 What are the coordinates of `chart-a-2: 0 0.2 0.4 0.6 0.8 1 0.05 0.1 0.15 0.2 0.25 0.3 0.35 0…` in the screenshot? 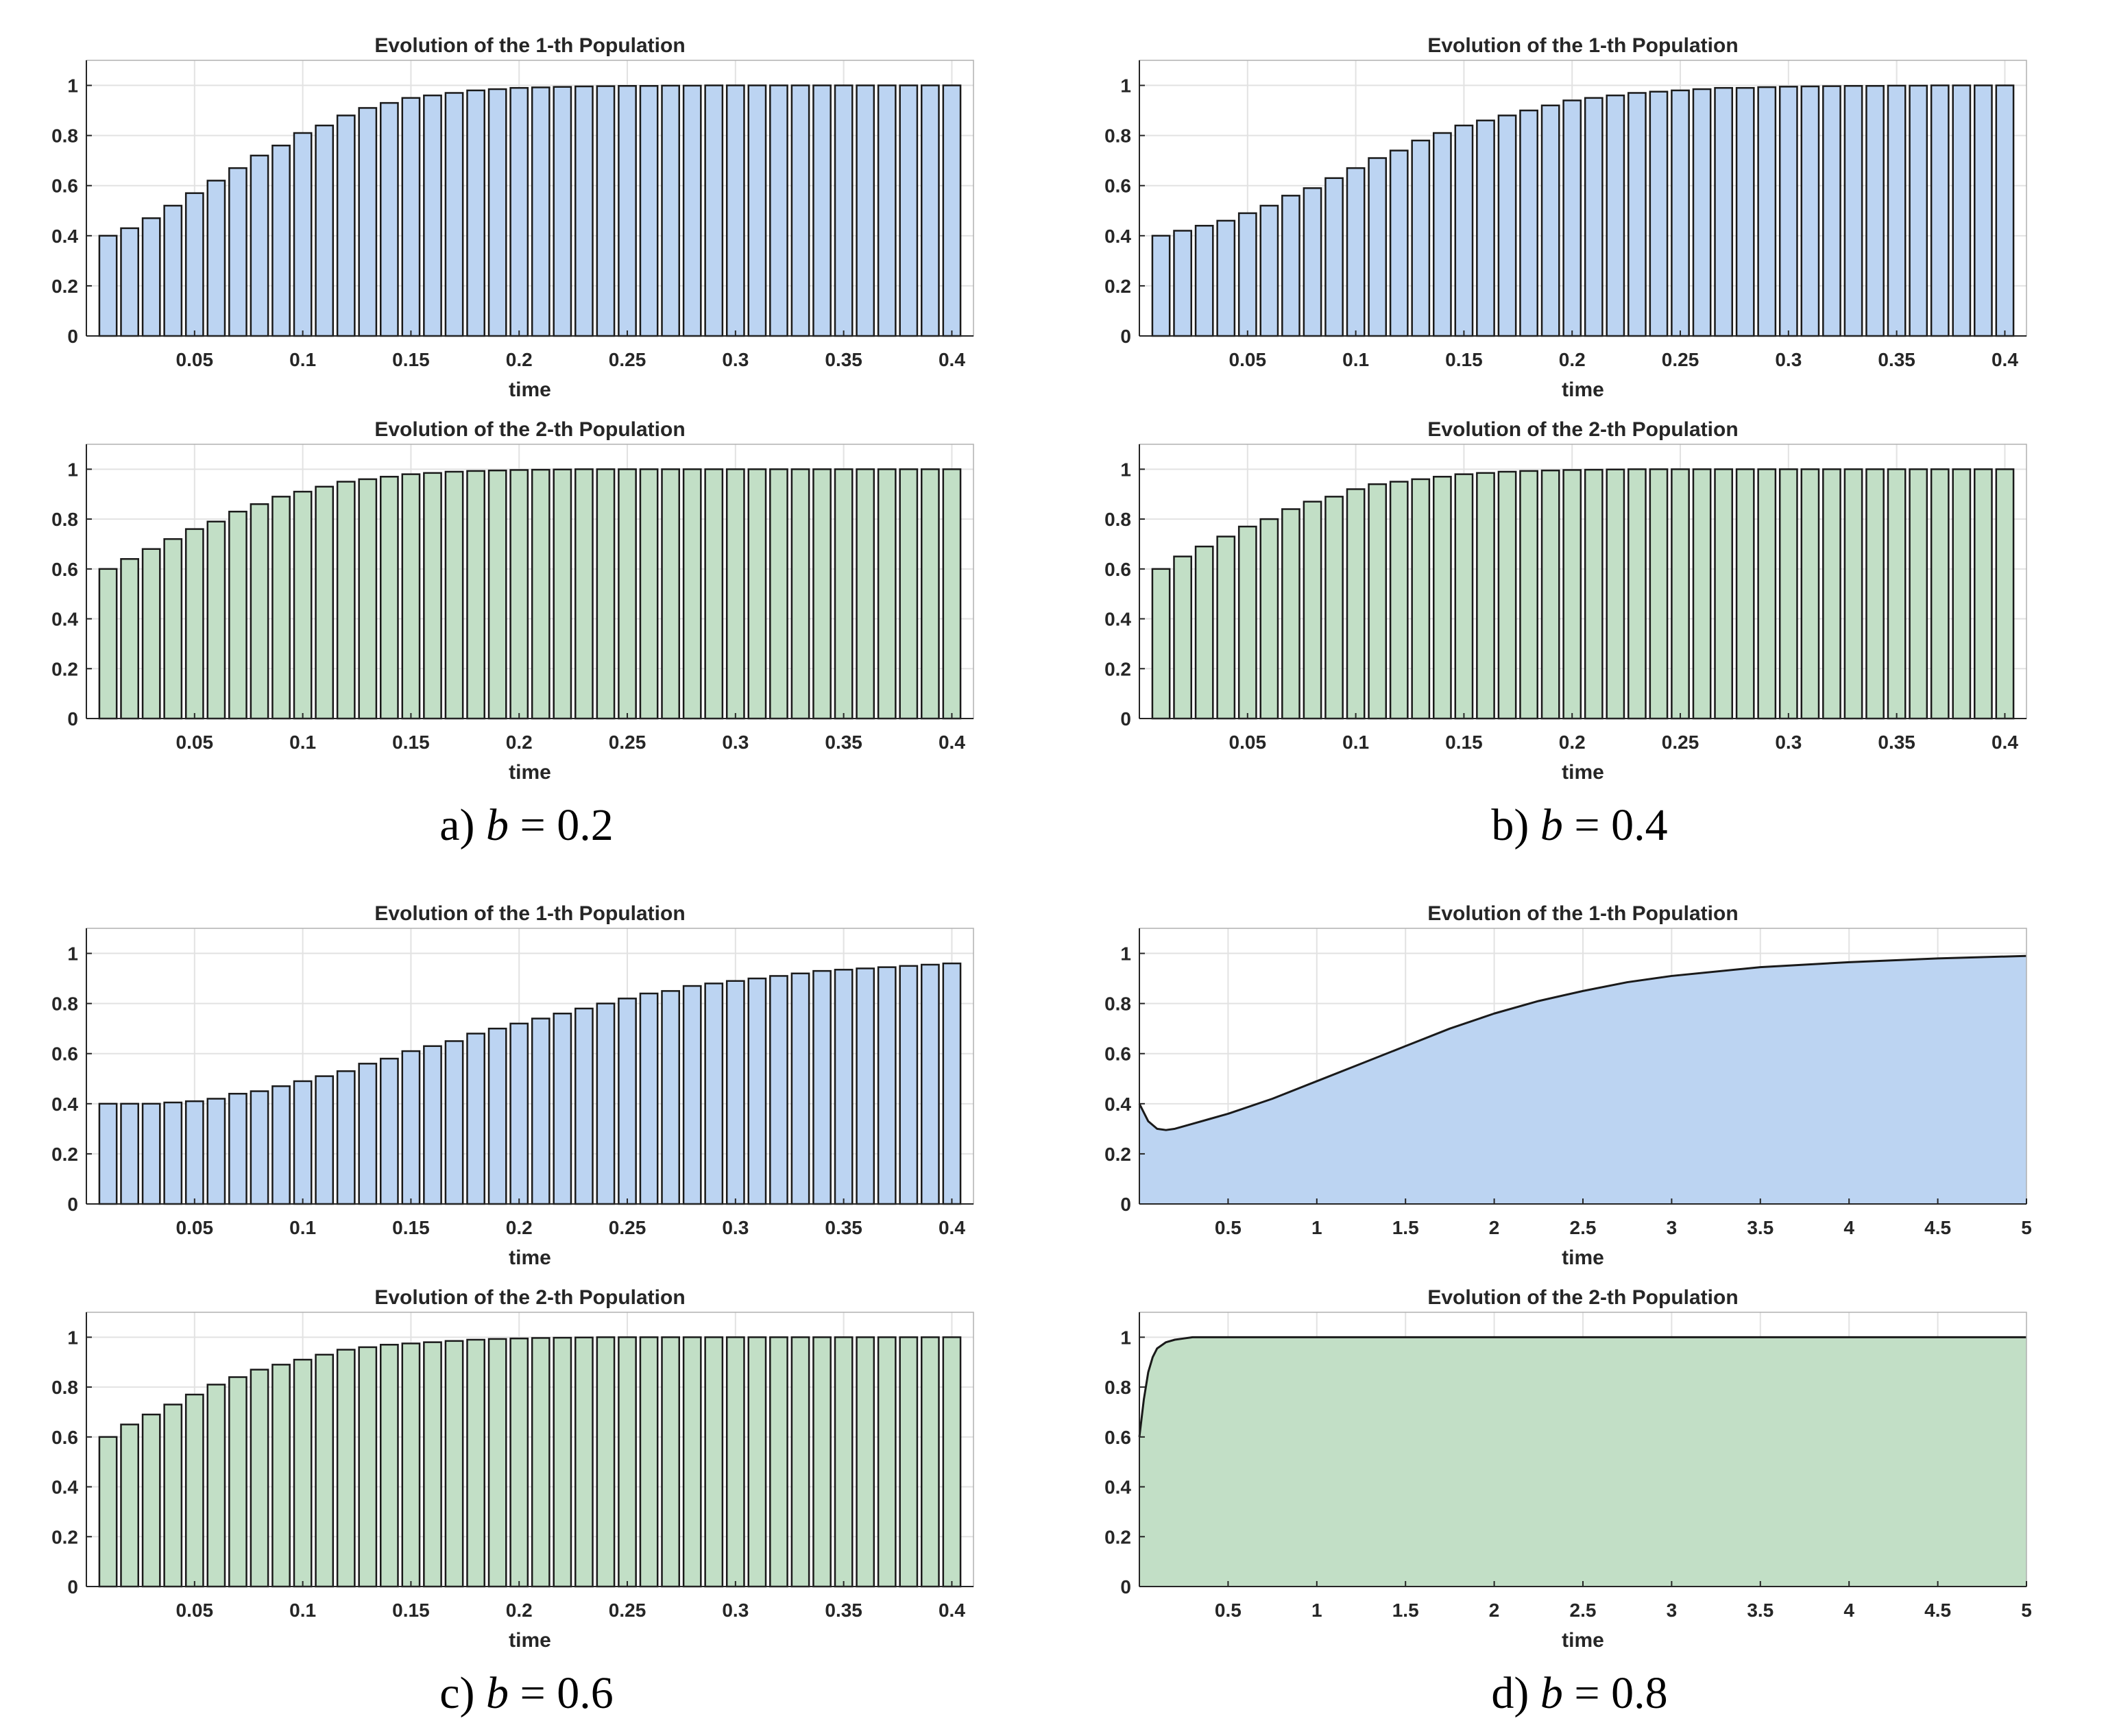 It's located at (512, 601).